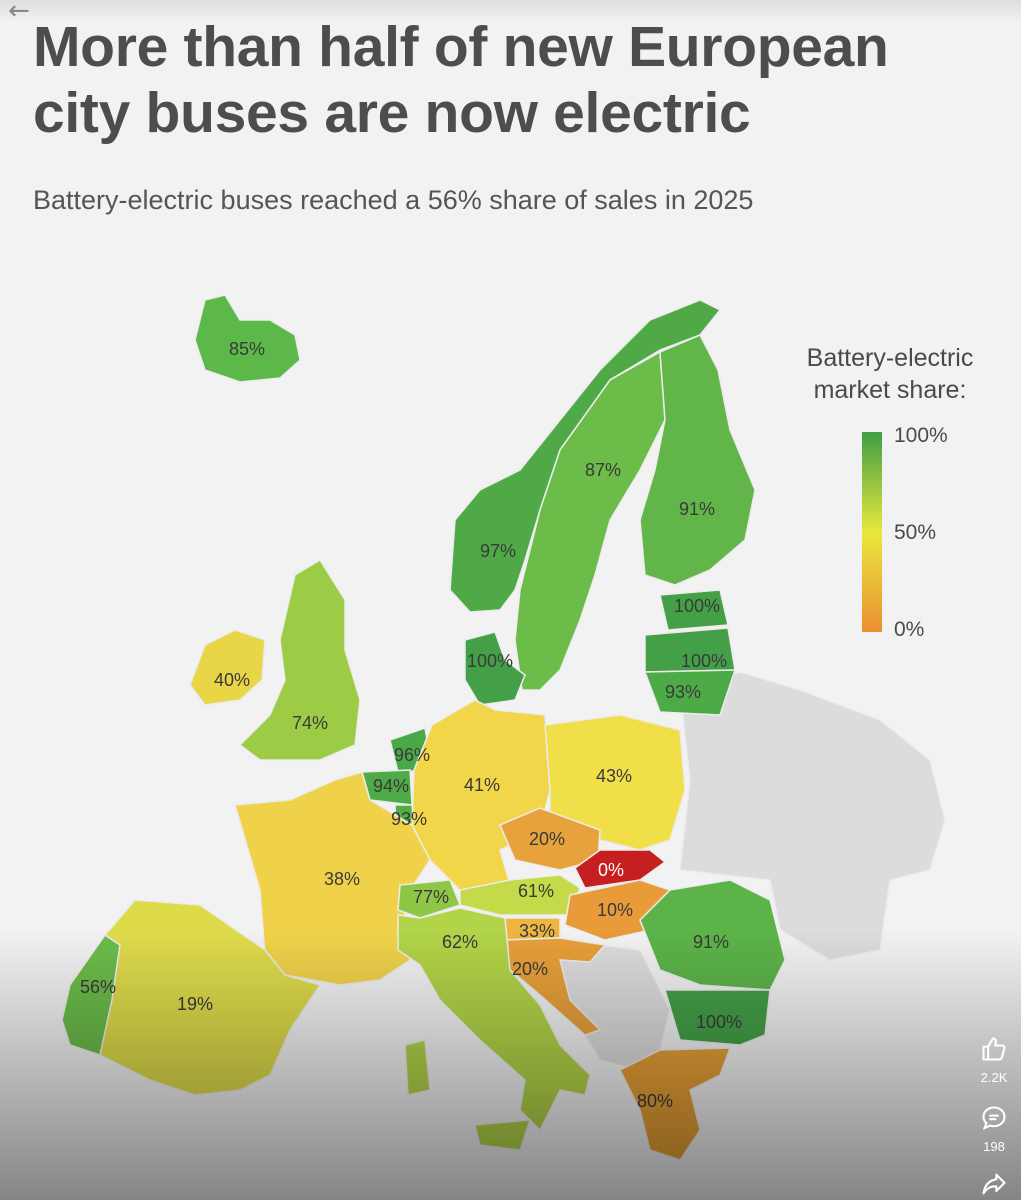  I want to click on label-ireland: 40%, so click(232, 680).